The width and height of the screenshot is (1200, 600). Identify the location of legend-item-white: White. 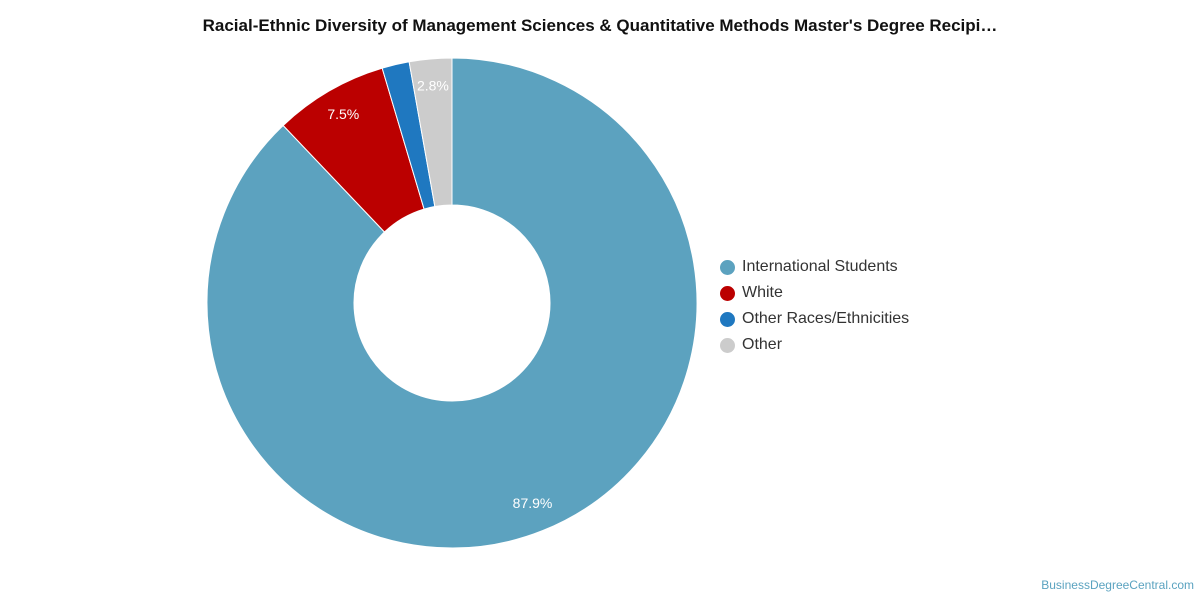
(814, 293).